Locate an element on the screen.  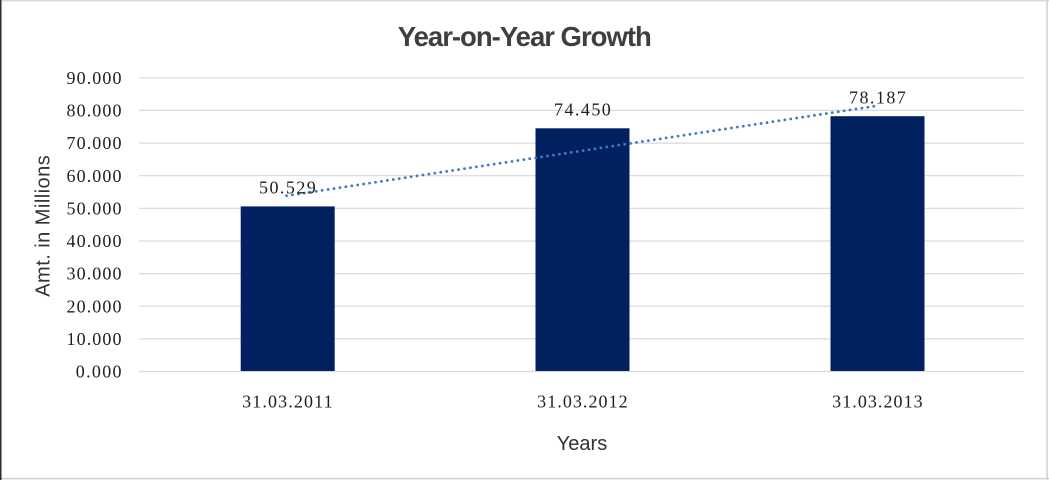
svg-text: 0.000 is located at coordinates (99, 372).